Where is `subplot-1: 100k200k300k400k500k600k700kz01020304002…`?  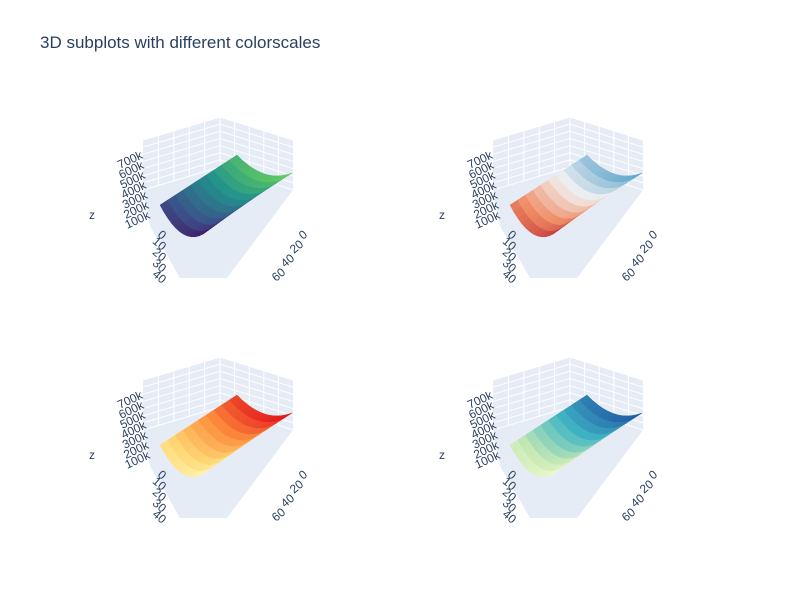 subplot-1: 100k200k300k400k500k600k700kz01020304002… is located at coordinates (199, 201).